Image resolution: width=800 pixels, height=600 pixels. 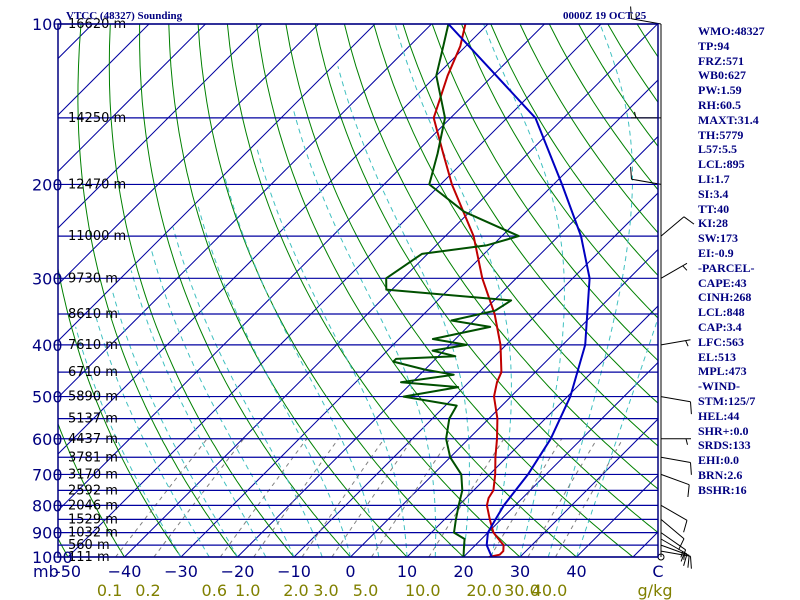 What do you see at coordinates (294, 571) in the screenshot?
I see `temperature-tick-label: −10` at bounding box center [294, 571].